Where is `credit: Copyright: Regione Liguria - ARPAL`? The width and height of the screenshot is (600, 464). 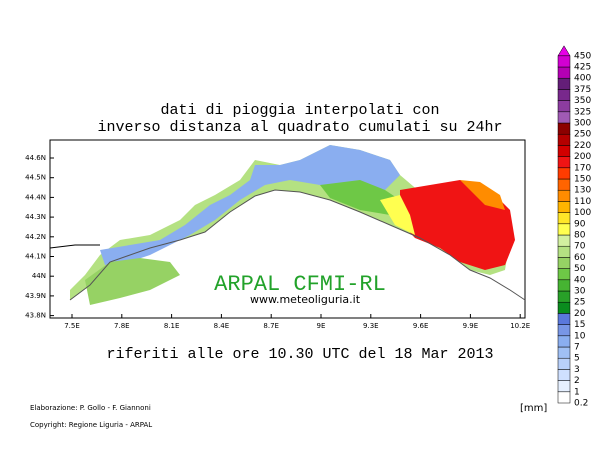 credit: Copyright: Regione Liguria - ARPAL is located at coordinates (91, 425).